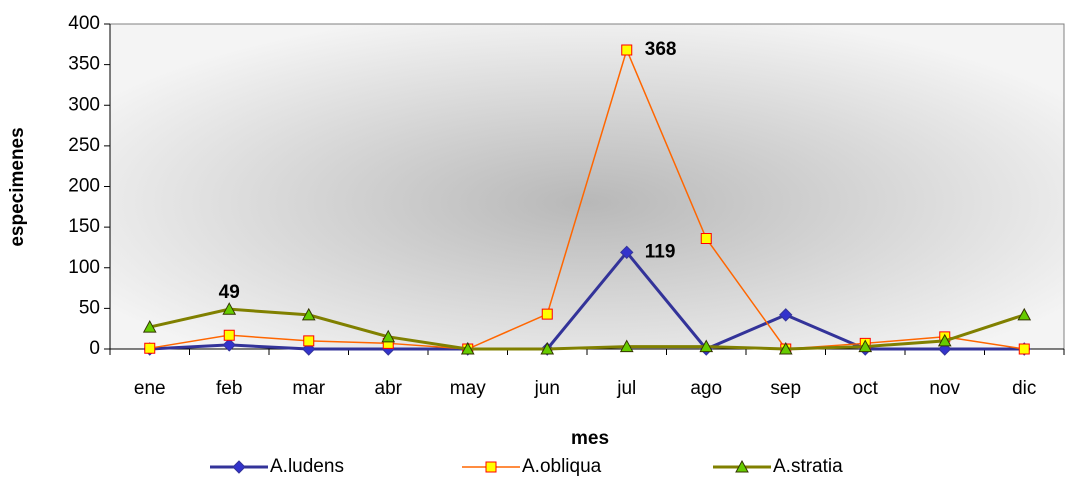 This screenshot has height=485, width=1067. I want to click on x-tick-label: feb, so click(229, 388).